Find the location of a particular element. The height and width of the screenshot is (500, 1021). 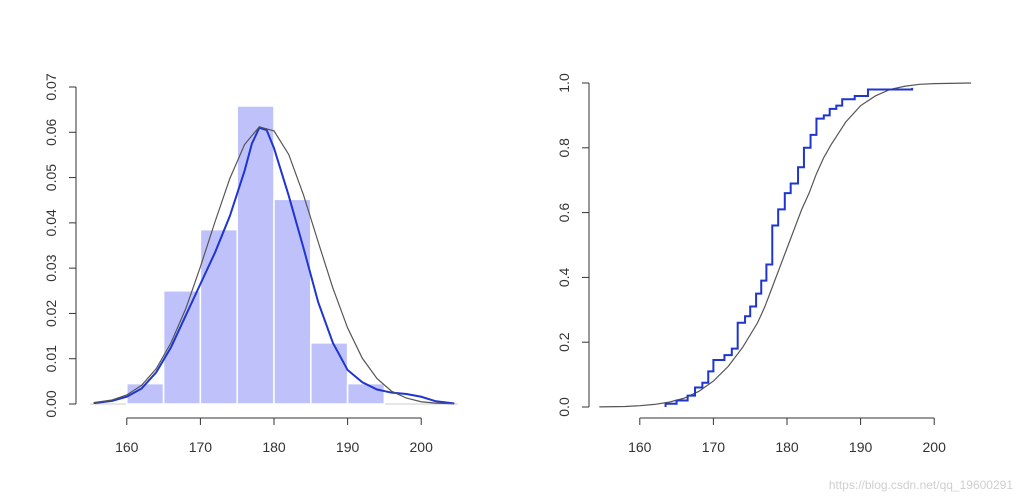

y-tick-label: 0.2 is located at coordinates (564, 342).